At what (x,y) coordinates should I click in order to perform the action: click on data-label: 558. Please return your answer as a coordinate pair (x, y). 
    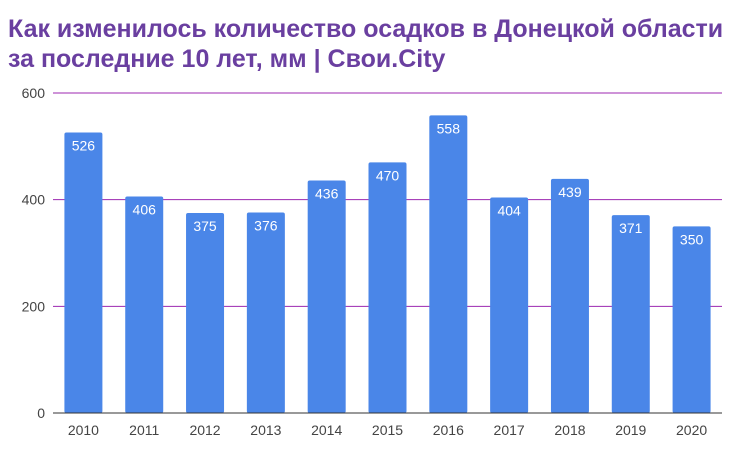
    Looking at the image, I should click on (449, 128).